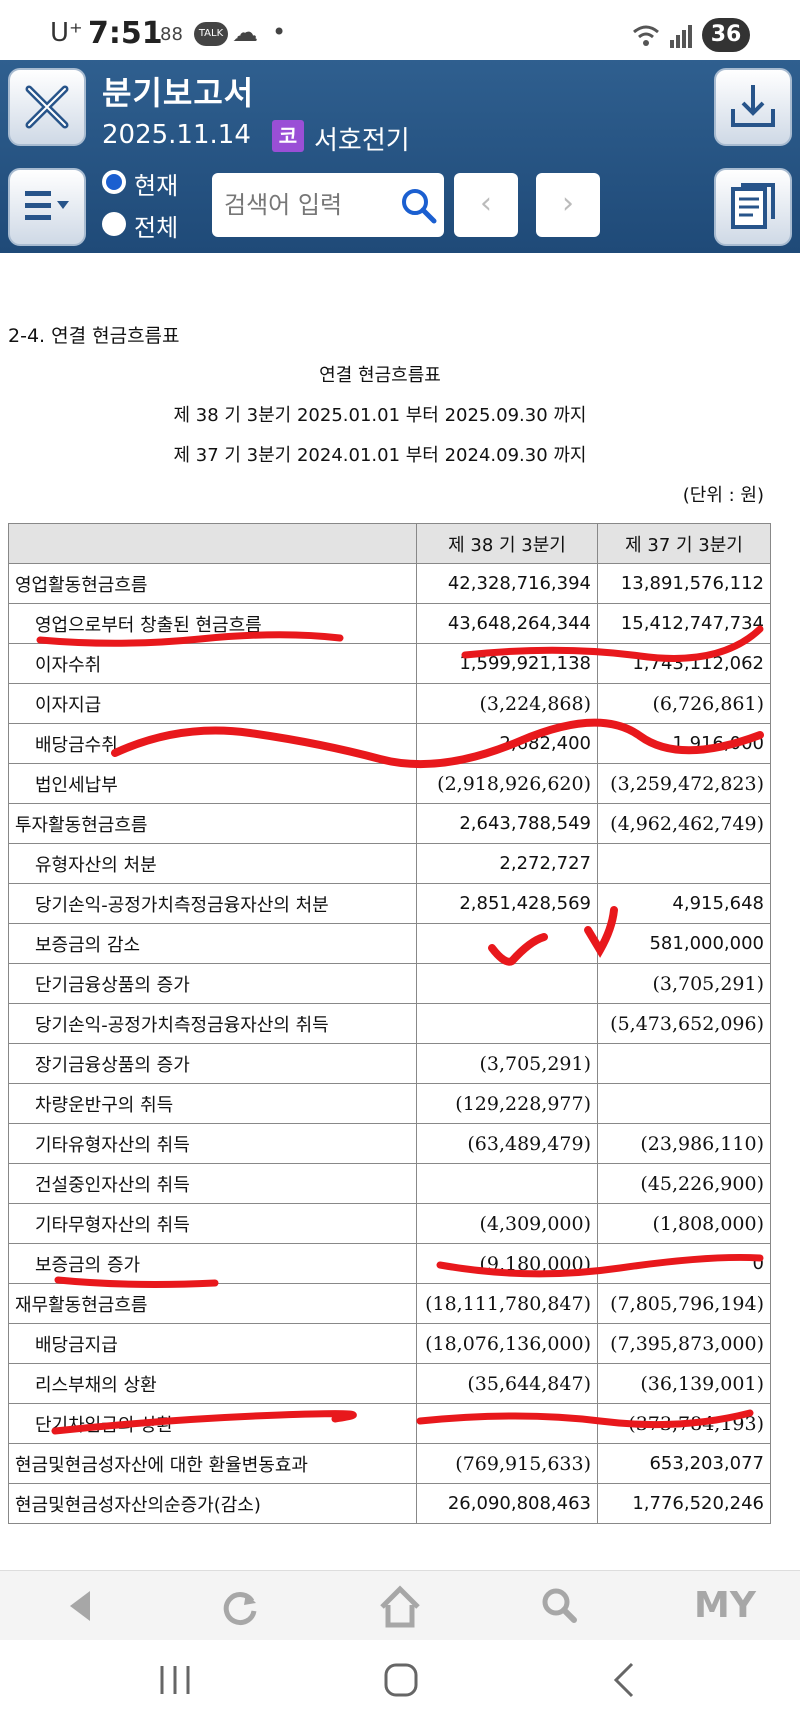  I want to click on refresh-button, so click(240, 1606).